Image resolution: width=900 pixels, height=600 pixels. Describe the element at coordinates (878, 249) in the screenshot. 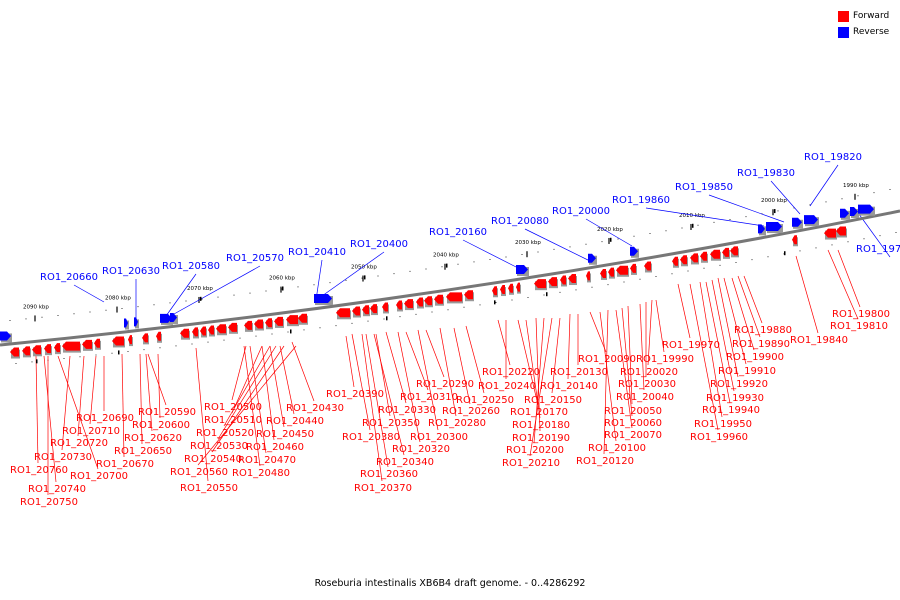

I see `gene-label-ro1-19790: RO1_19790` at that location.